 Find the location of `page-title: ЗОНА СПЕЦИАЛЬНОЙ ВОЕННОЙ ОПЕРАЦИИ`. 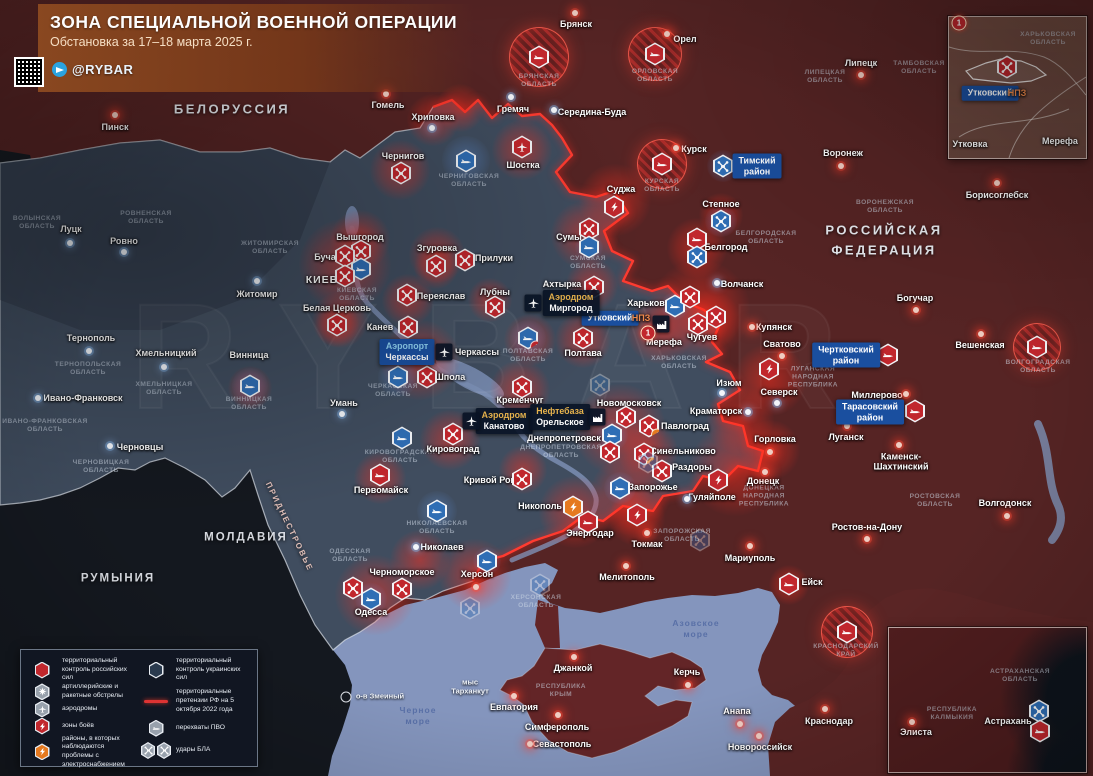

page-title: ЗОНА СПЕЦИАЛЬНОЙ ВОЕННОЙ ОПЕРАЦИИ is located at coordinates (254, 22).